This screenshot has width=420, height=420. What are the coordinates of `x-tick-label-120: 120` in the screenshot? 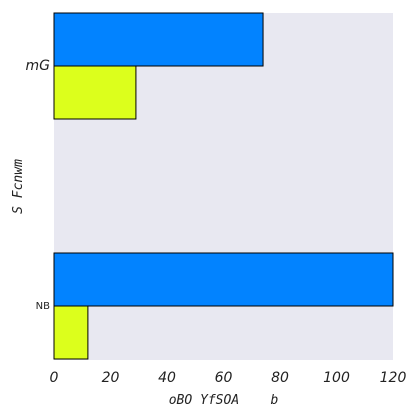 It's located at (393, 378).